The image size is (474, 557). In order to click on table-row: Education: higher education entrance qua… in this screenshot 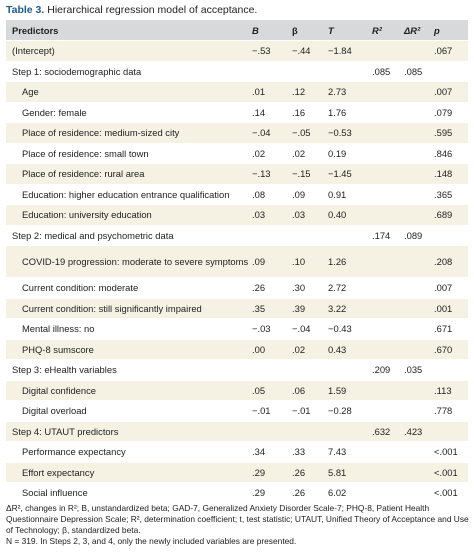, I will do `click(237, 194)`.